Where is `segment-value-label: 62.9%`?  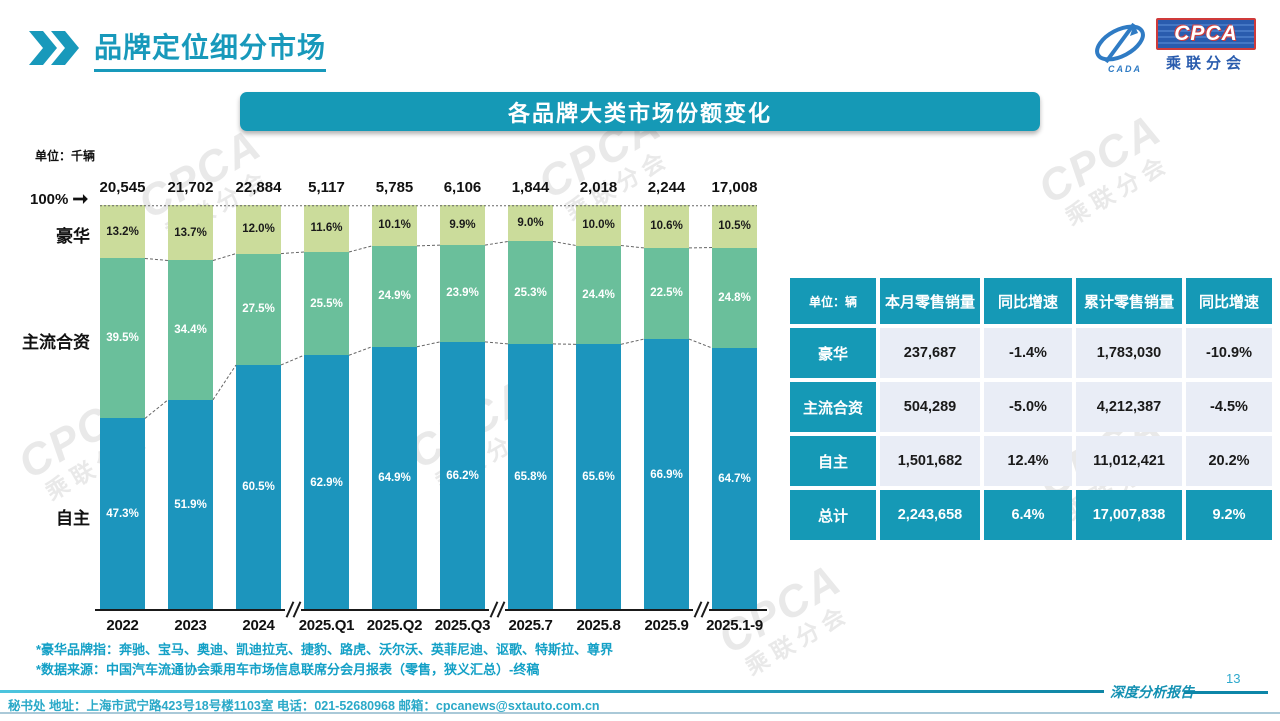 segment-value-label: 62.9% is located at coordinates (326, 482).